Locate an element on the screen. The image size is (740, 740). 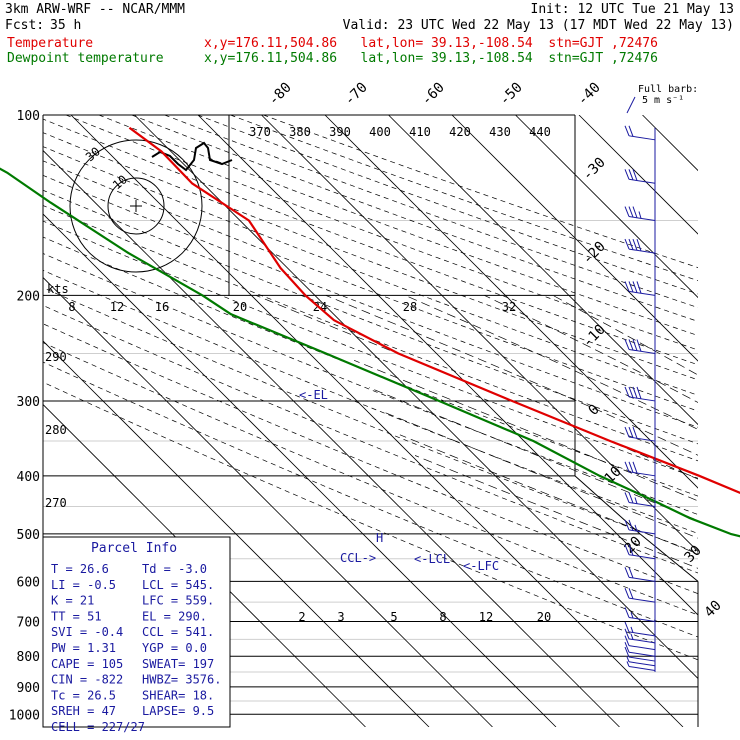
parcel-info-right: LCL = 545. is located at coordinates (178, 585).